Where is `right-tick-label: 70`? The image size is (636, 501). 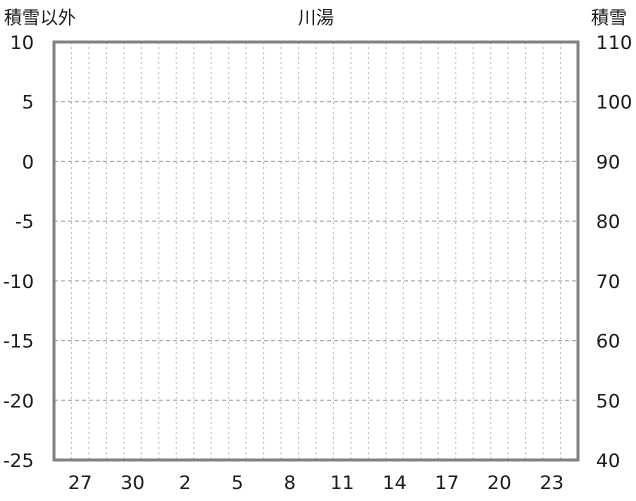
right-tick-label: 70 is located at coordinates (608, 282).